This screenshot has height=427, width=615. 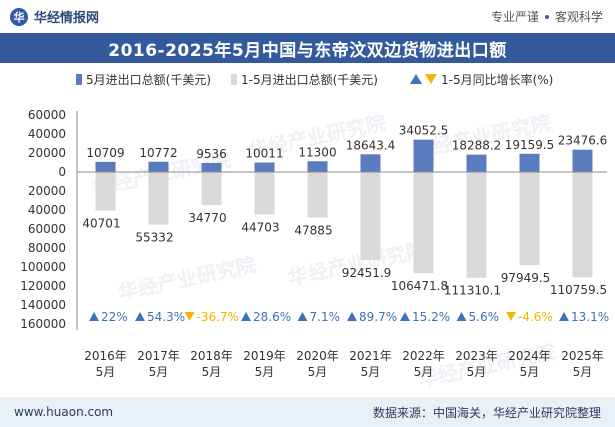 What do you see at coordinates (64, 412) in the screenshot?
I see `footer-url: www.huaon.com` at bounding box center [64, 412].